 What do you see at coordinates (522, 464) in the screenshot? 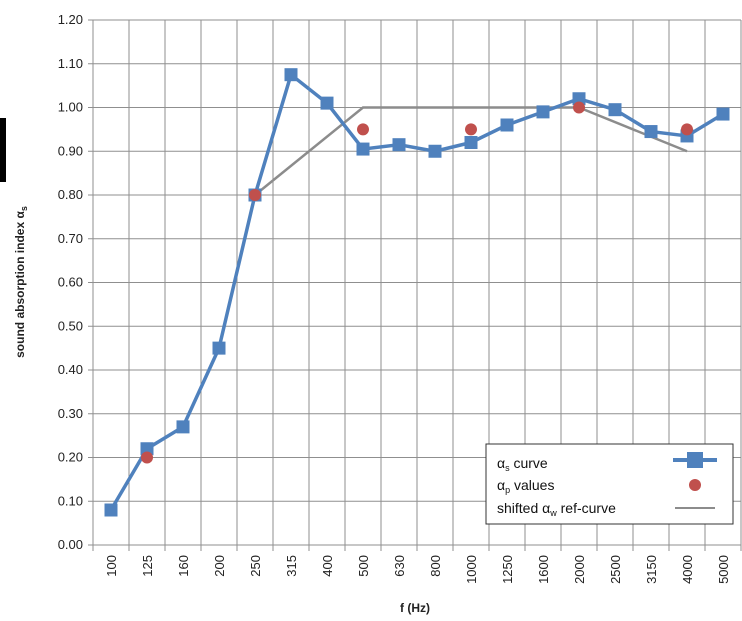
I see `legend-label-alpha-s: αs curve` at bounding box center [522, 464].